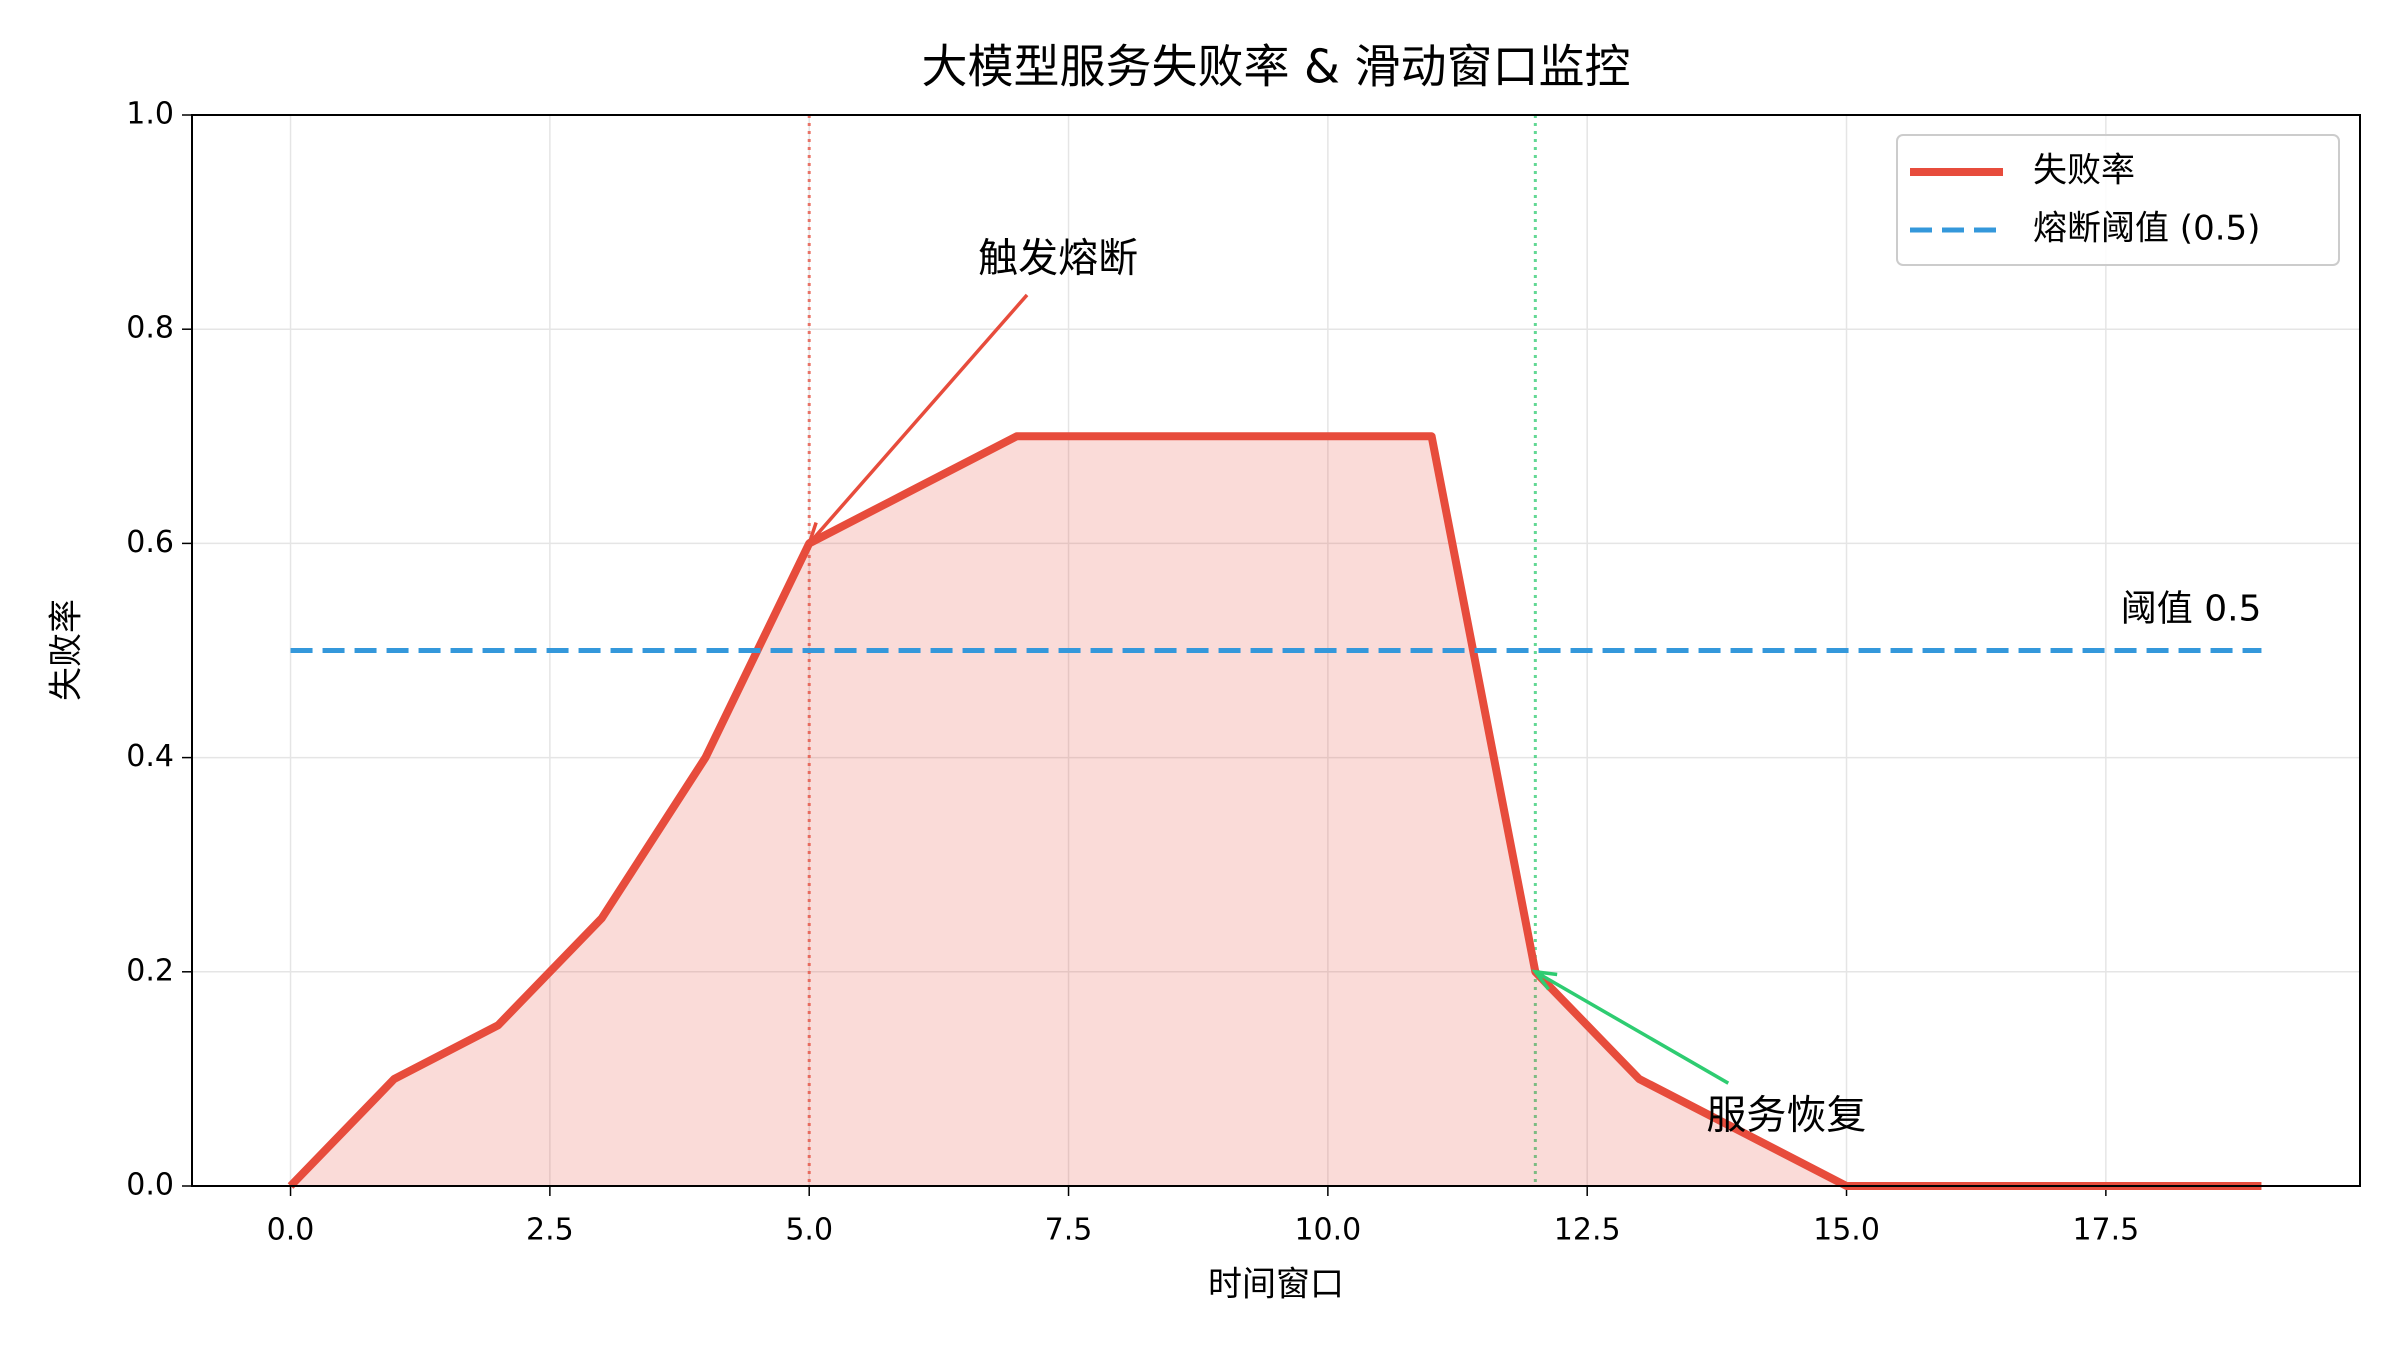  What do you see at coordinates (1069, 1230) in the screenshot?
I see `x-tick-label: 7.5` at bounding box center [1069, 1230].